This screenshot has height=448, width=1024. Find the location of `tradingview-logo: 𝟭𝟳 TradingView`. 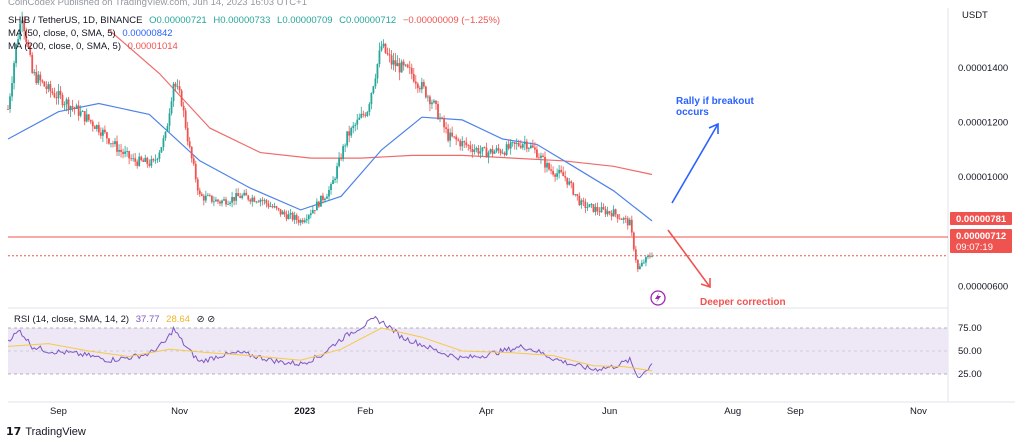

tradingview-logo: 𝟭𝟳 TradingView is located at coordinates (46, 432).